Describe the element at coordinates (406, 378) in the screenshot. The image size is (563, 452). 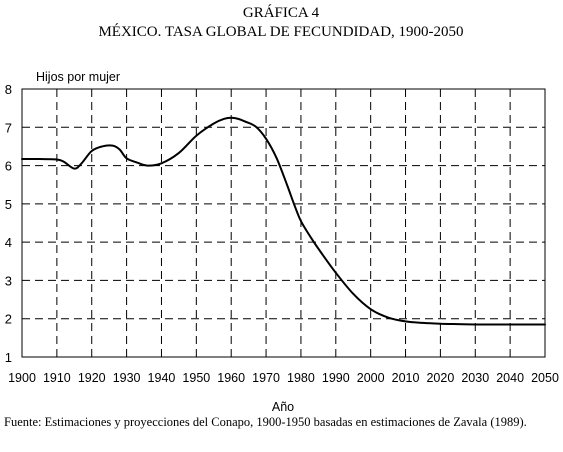
I see `x-tick-label: 2010` at that location.